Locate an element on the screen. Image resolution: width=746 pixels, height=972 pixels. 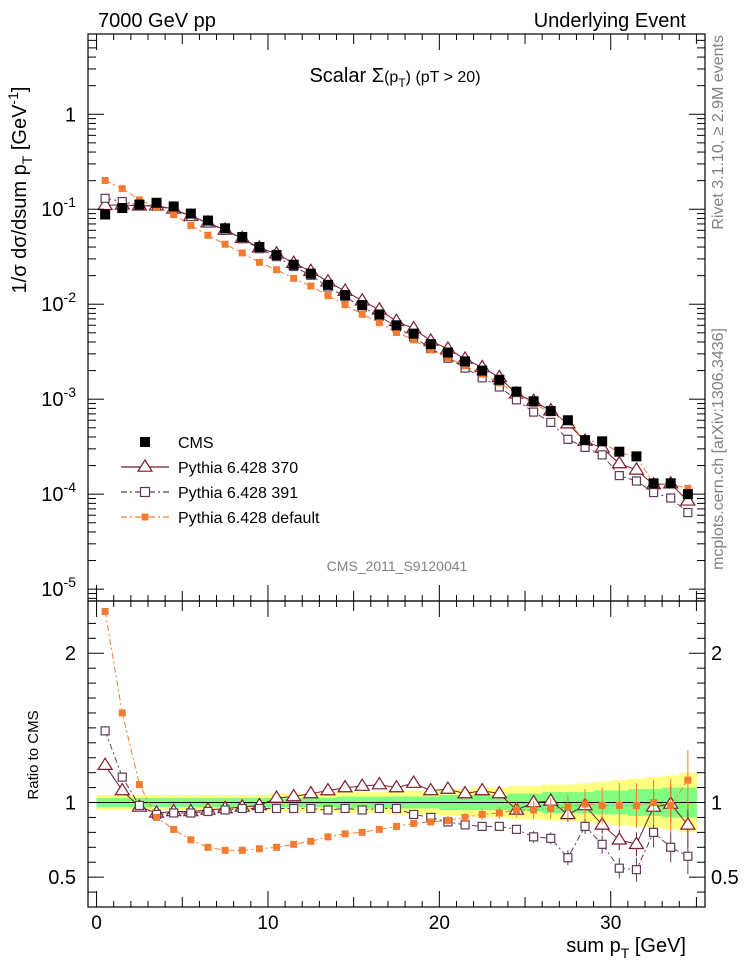
mcplots-label: mcplots.cern.ch [arXiv:1306.3436] is located at coordinates (718, 449).